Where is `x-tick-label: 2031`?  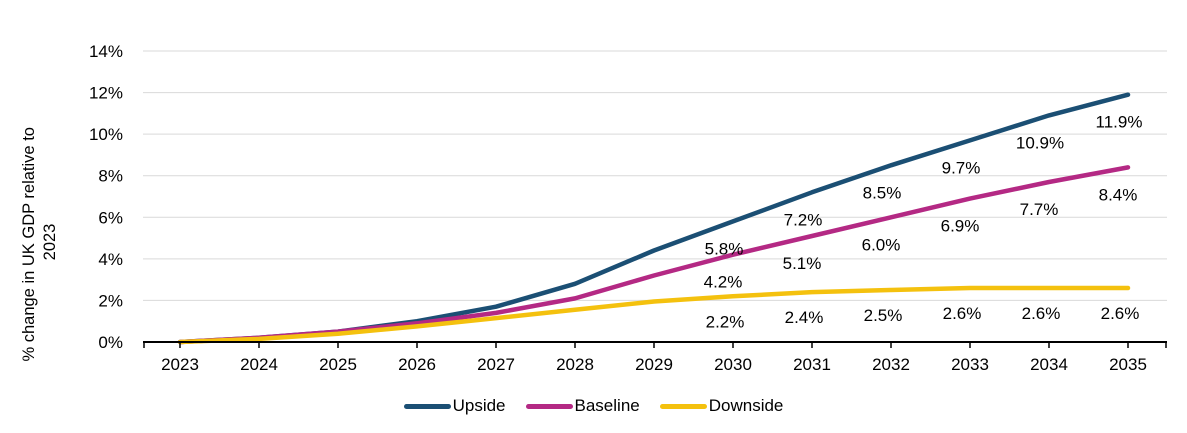 x-tick-label: 2031 is located at coordinates (812, 364).